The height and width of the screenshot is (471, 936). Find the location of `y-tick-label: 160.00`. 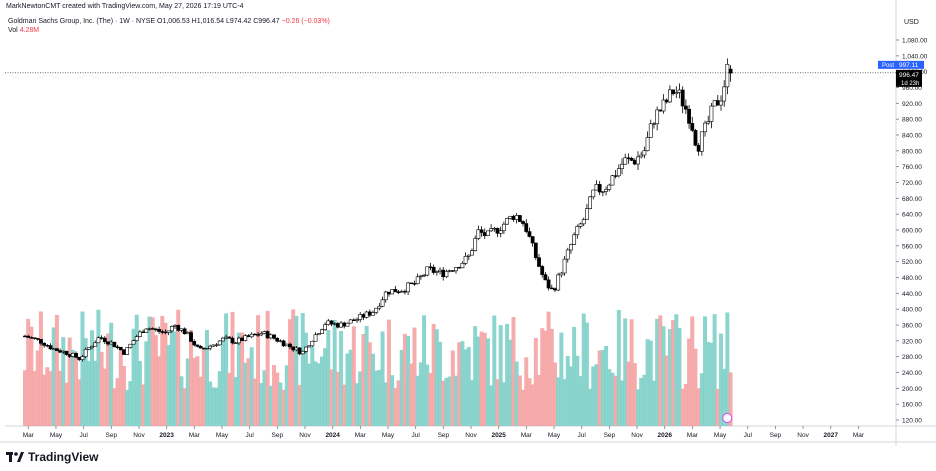

y-tick-label: 160.00 is located at coordinates (912, 405).